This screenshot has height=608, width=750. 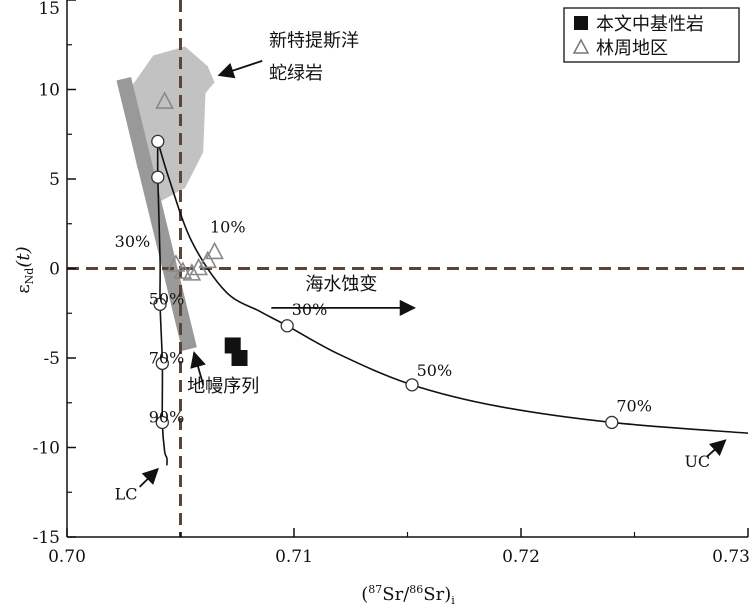 I want to click on annotation-5: 30%, so click(x=310, y=309).